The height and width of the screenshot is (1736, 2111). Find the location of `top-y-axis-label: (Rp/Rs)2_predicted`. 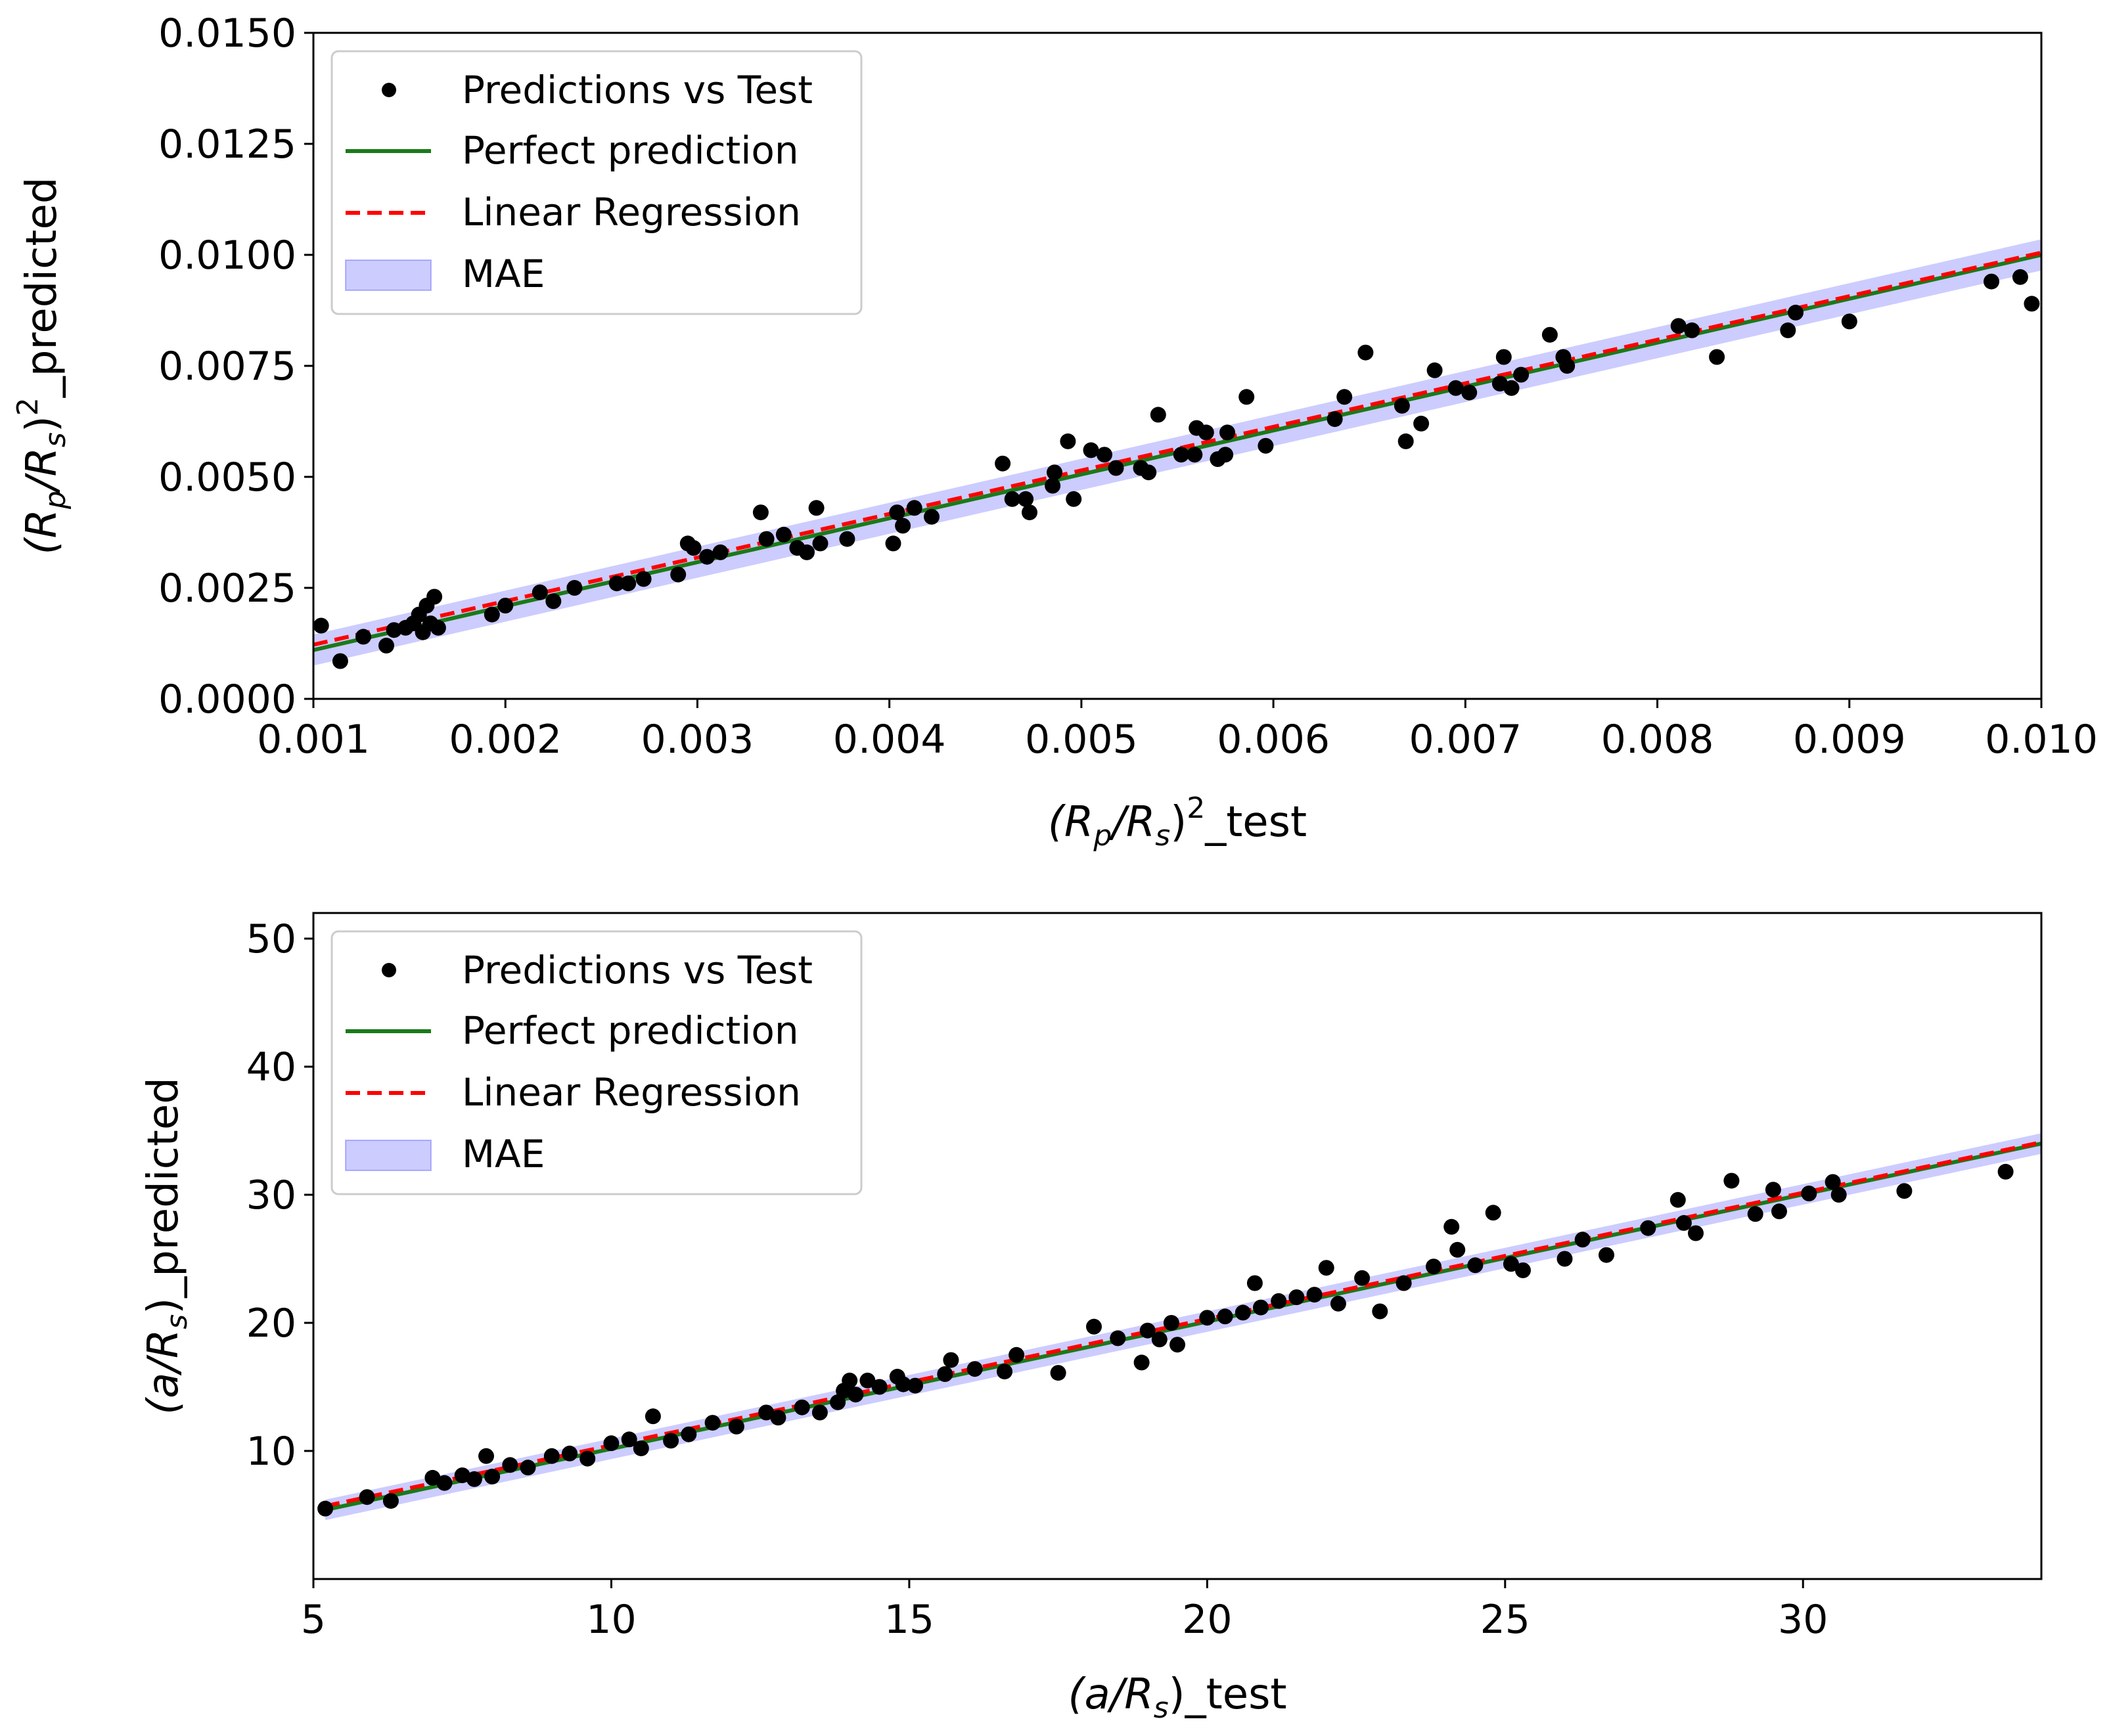

top-y-axis-label: (Rp/Rs)2_predicted is located at coordinates (41, 366).